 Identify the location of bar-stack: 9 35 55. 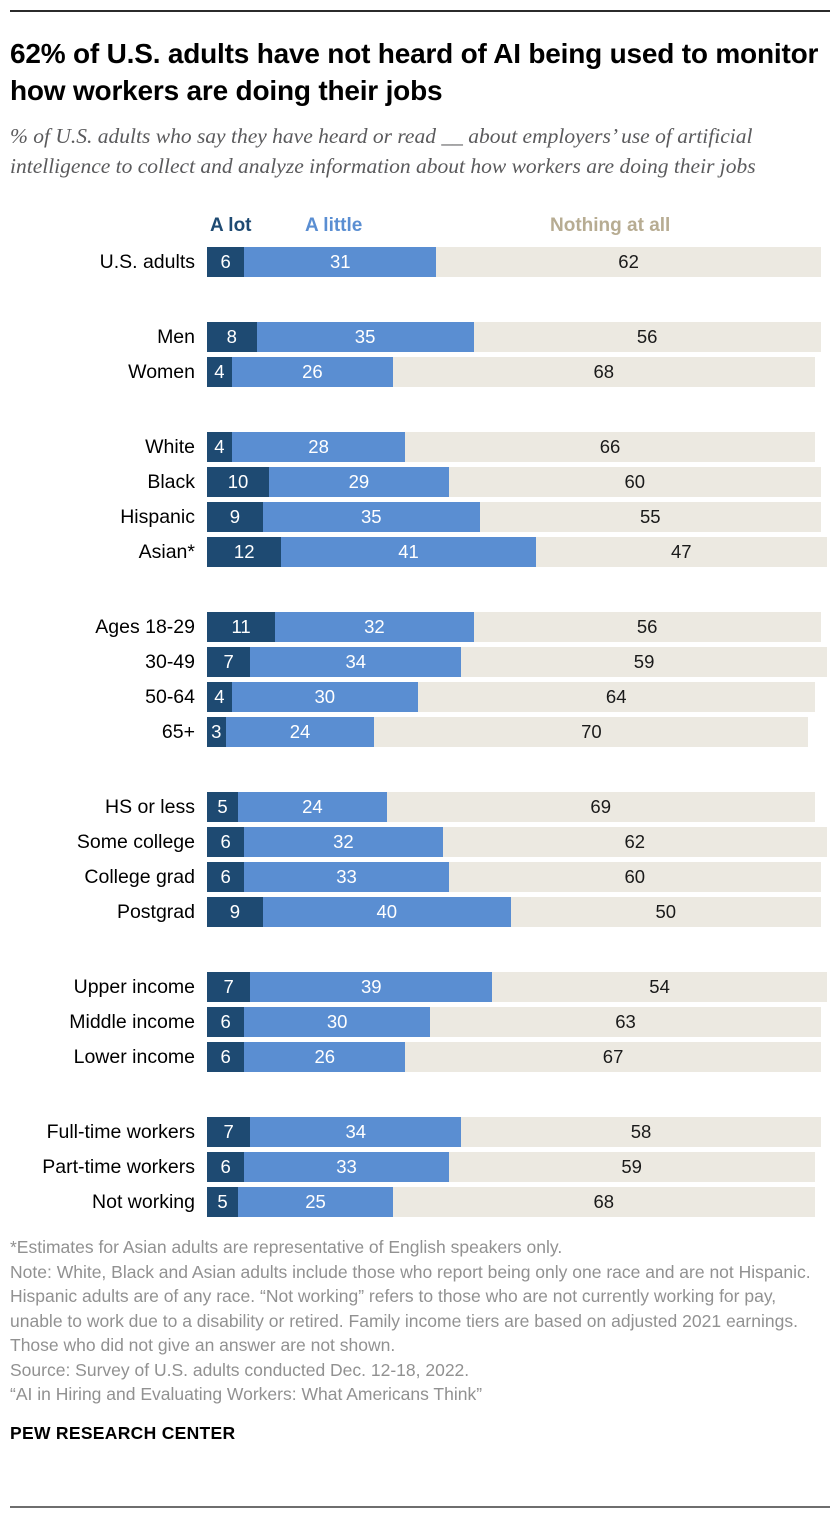
(514, 517).